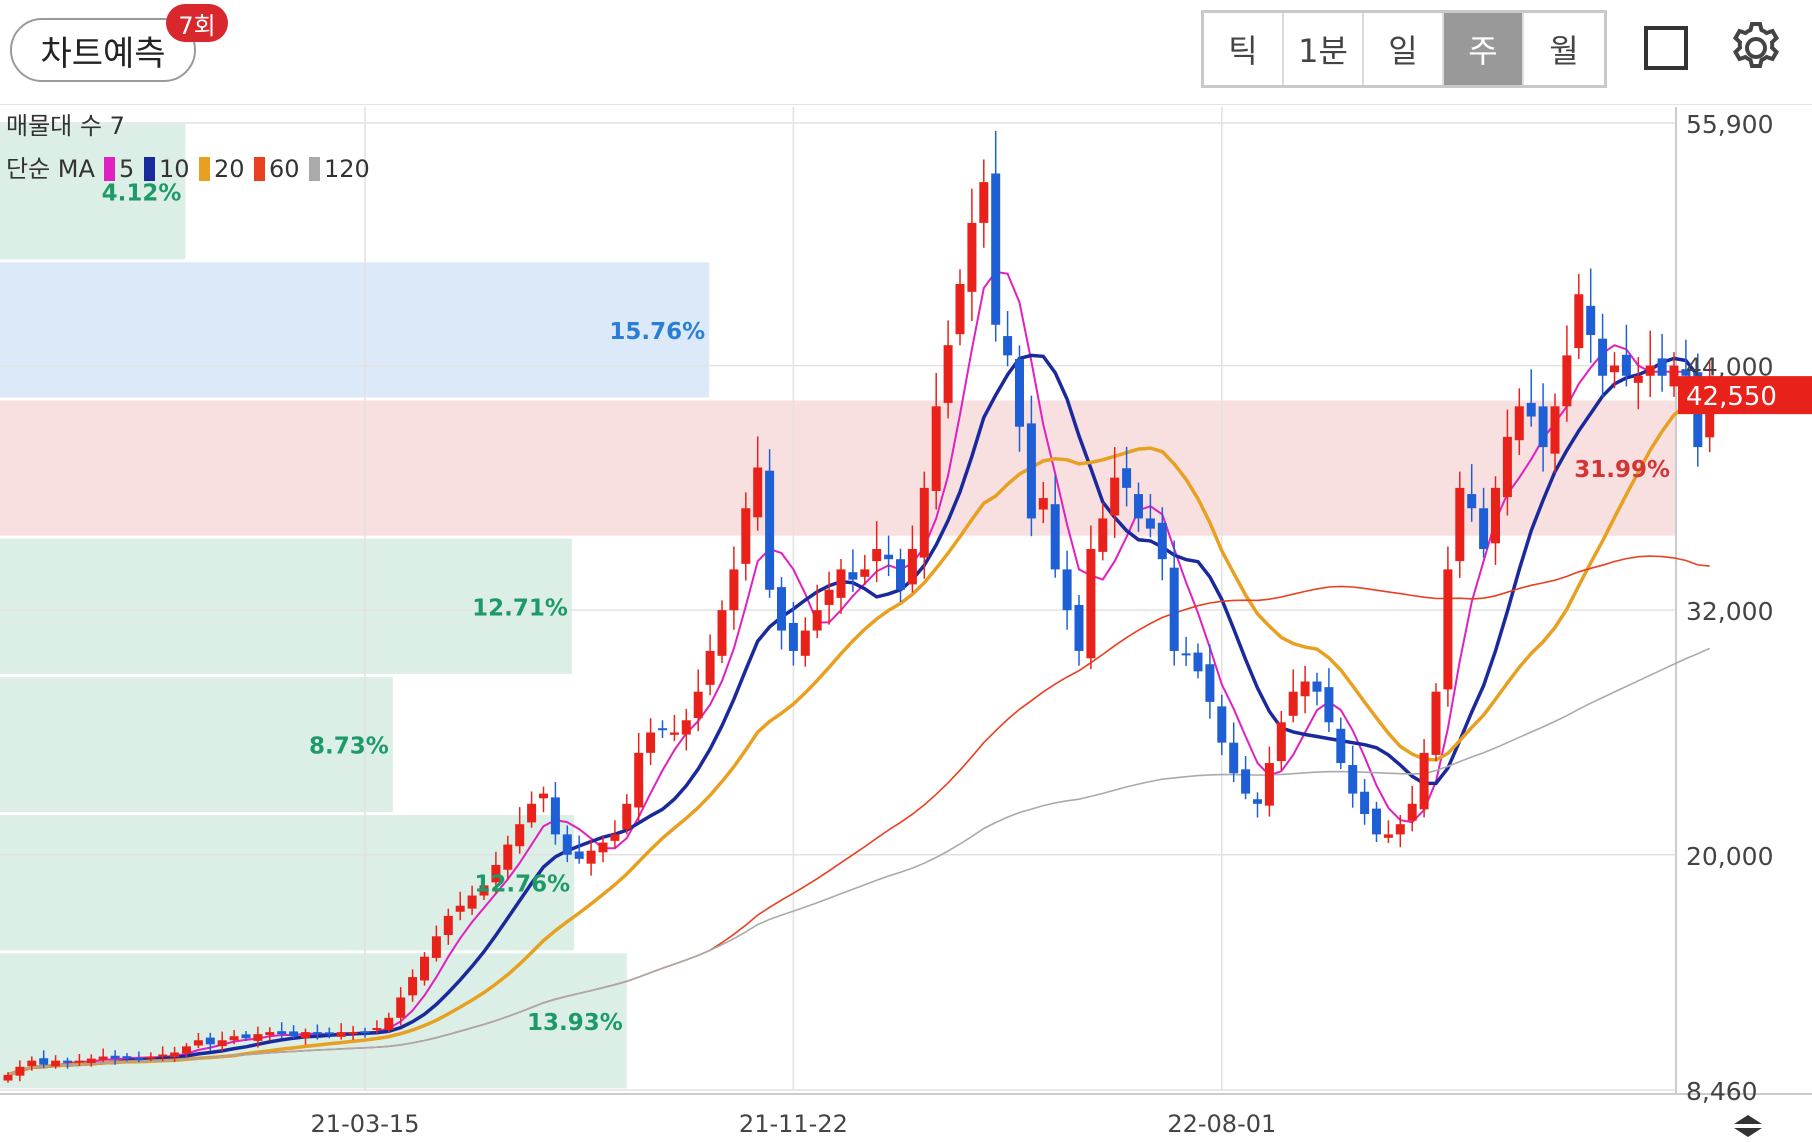 Image resolution: width=1812 pixels, height=1142 pixels. I want to click on volume-profile-title: 매물대 수 7, so click(65, 126).